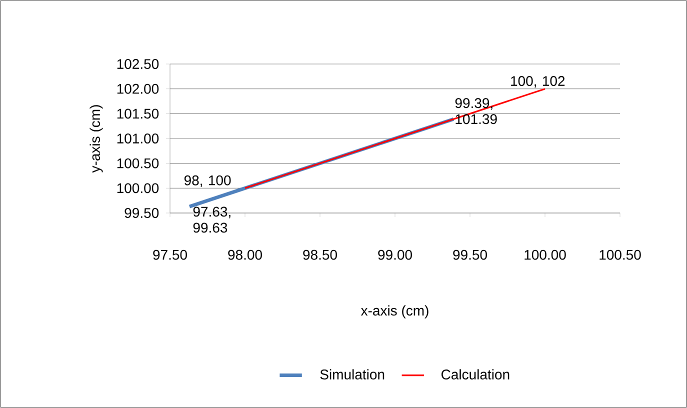  What do you see at coordinates (476, 374) in the screenshot?
I see `legend-label: Calculation` at bounding box center [476, 374].